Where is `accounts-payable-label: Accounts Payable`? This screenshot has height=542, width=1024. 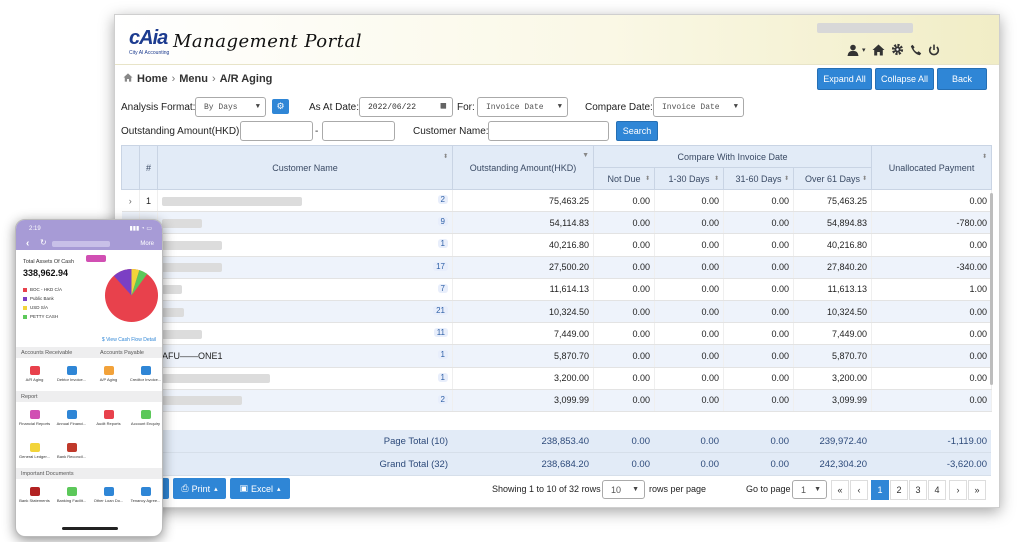 accounts-payable-label: Accounts Payable is located at coordinates (121, 352).